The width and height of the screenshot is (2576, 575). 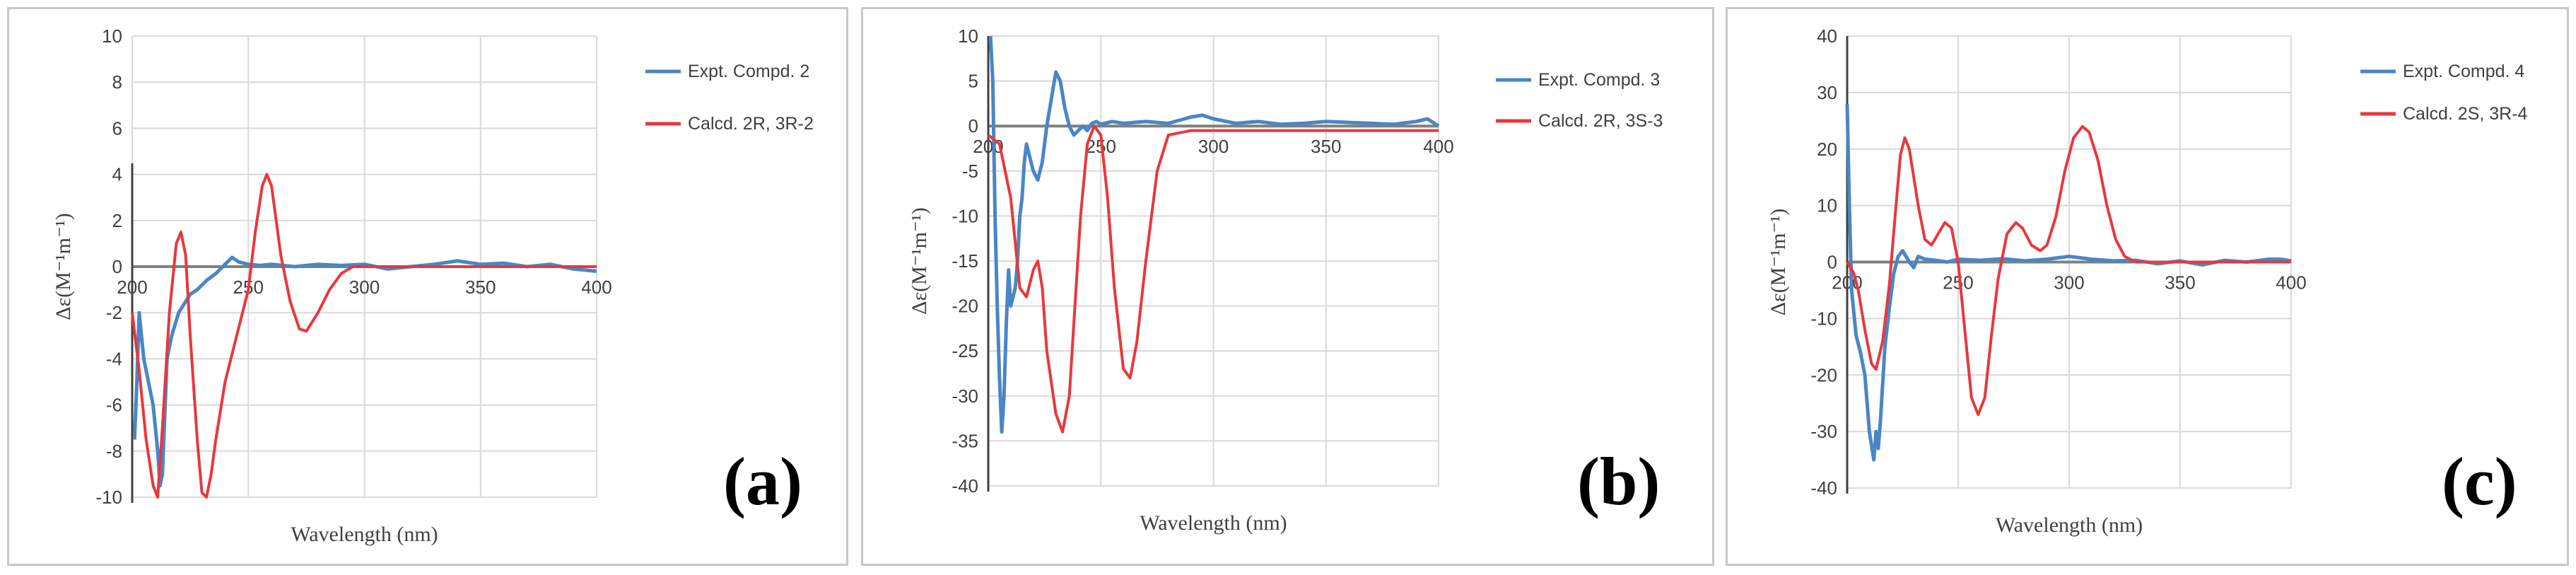 What do you see at coordinates (1827, 92) in the screenshot?
I see `y-tick-label: 30` at bounding box center [1827, 92].